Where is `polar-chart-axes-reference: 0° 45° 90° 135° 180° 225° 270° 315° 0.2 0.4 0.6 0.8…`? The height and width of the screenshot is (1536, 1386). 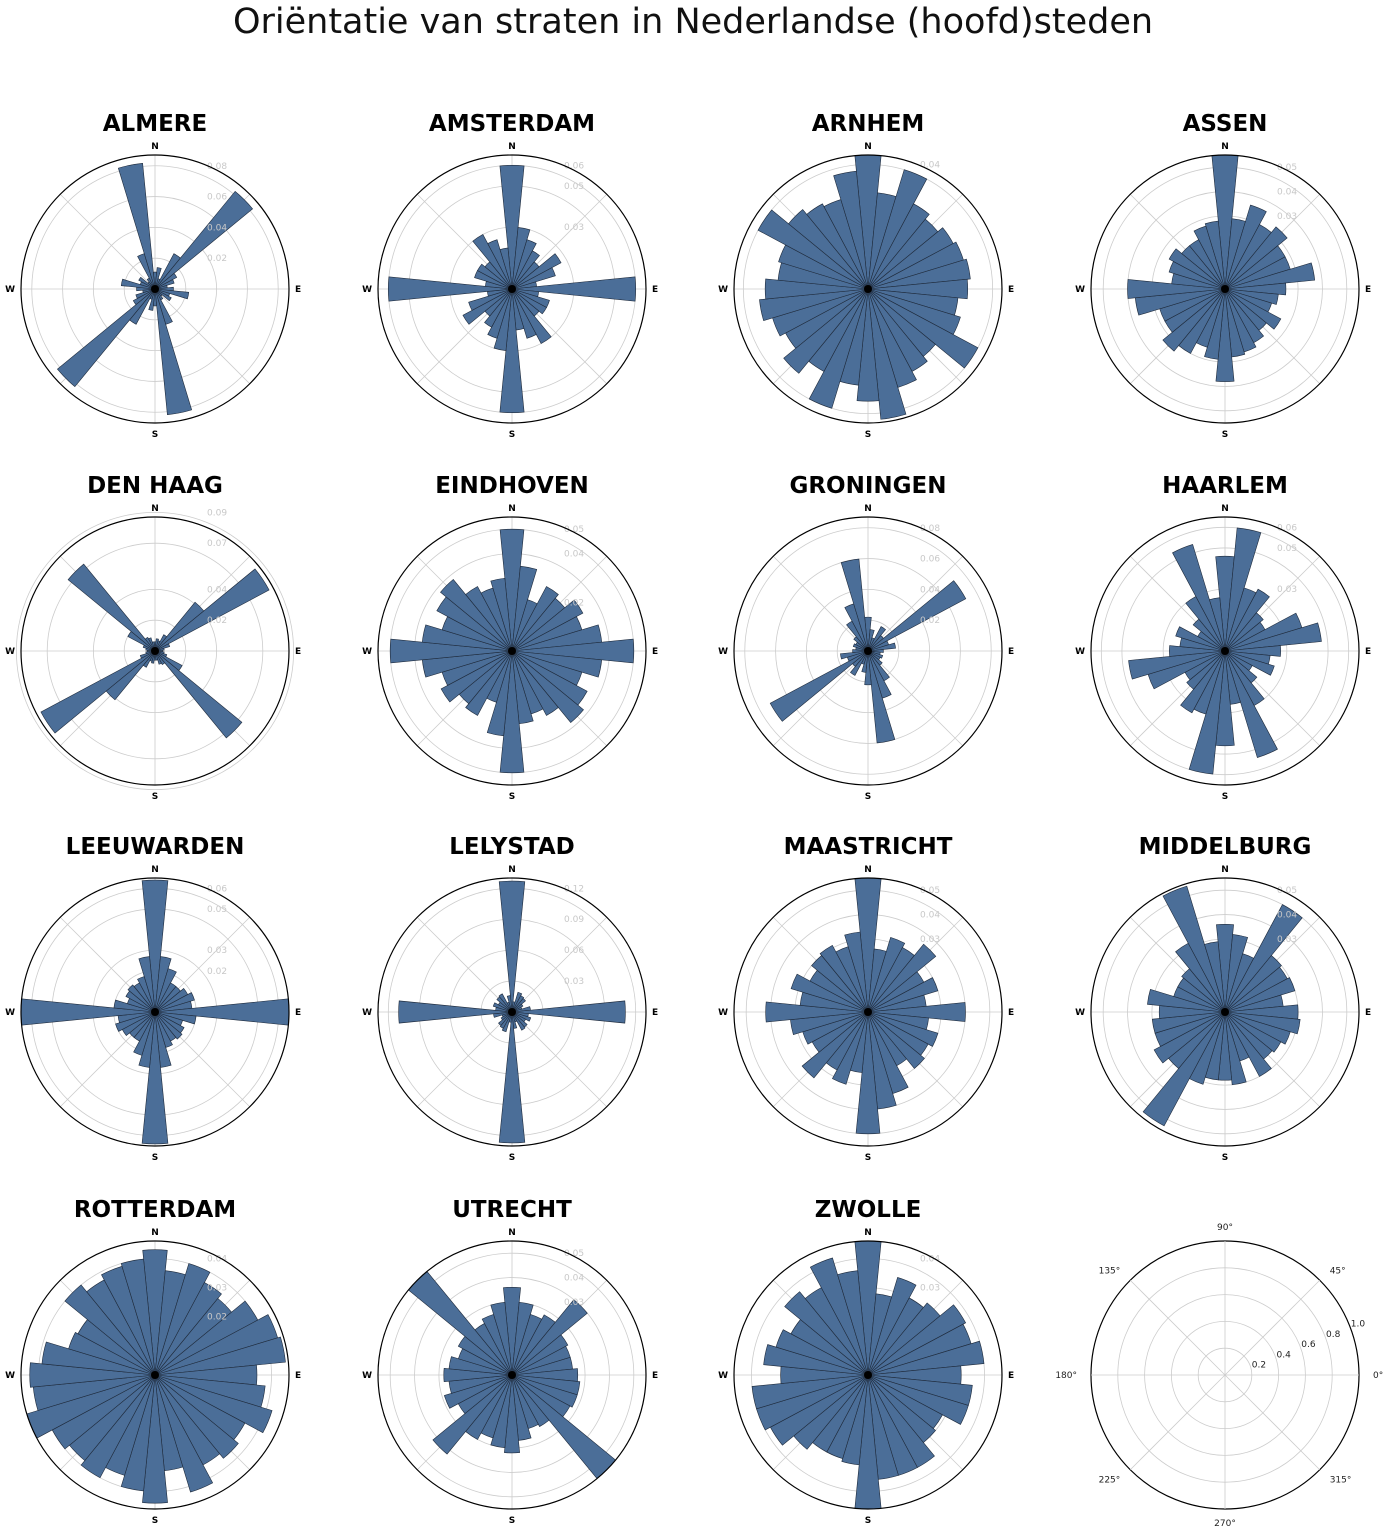 polar-chart-axes-reference: 0° 45° 90° 135° 180° 225° 270° 315° 0.2 0.4 0.6 0.8… is located at coordinates (1219, 1376).